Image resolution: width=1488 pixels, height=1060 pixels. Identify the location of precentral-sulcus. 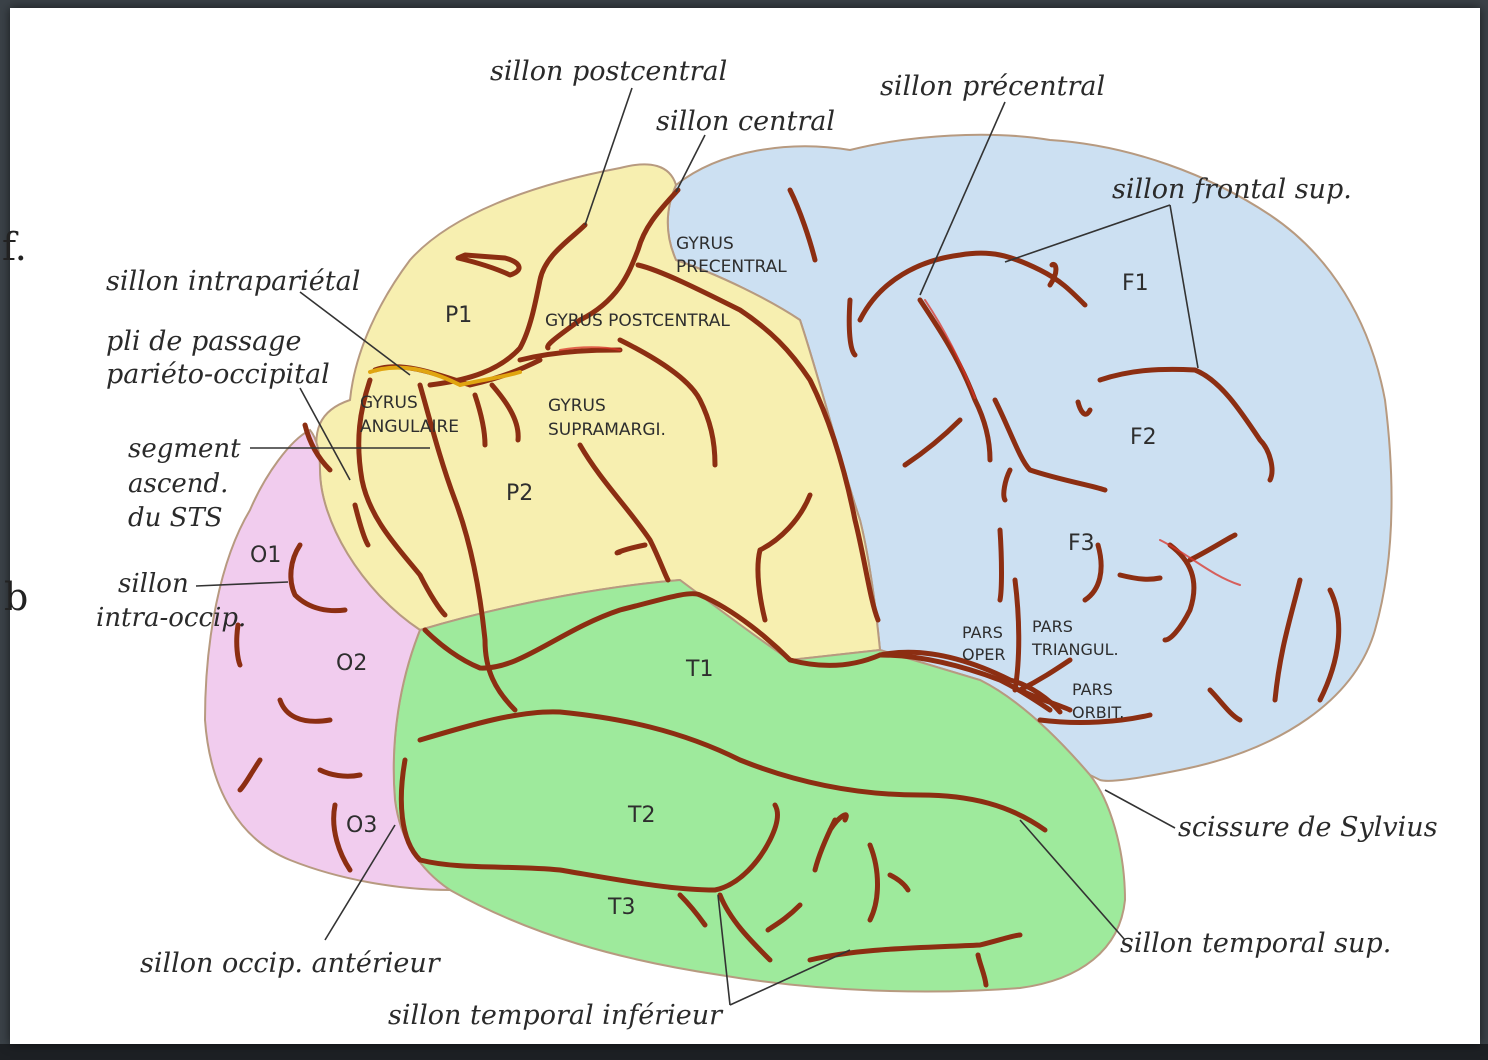
(972, 286).